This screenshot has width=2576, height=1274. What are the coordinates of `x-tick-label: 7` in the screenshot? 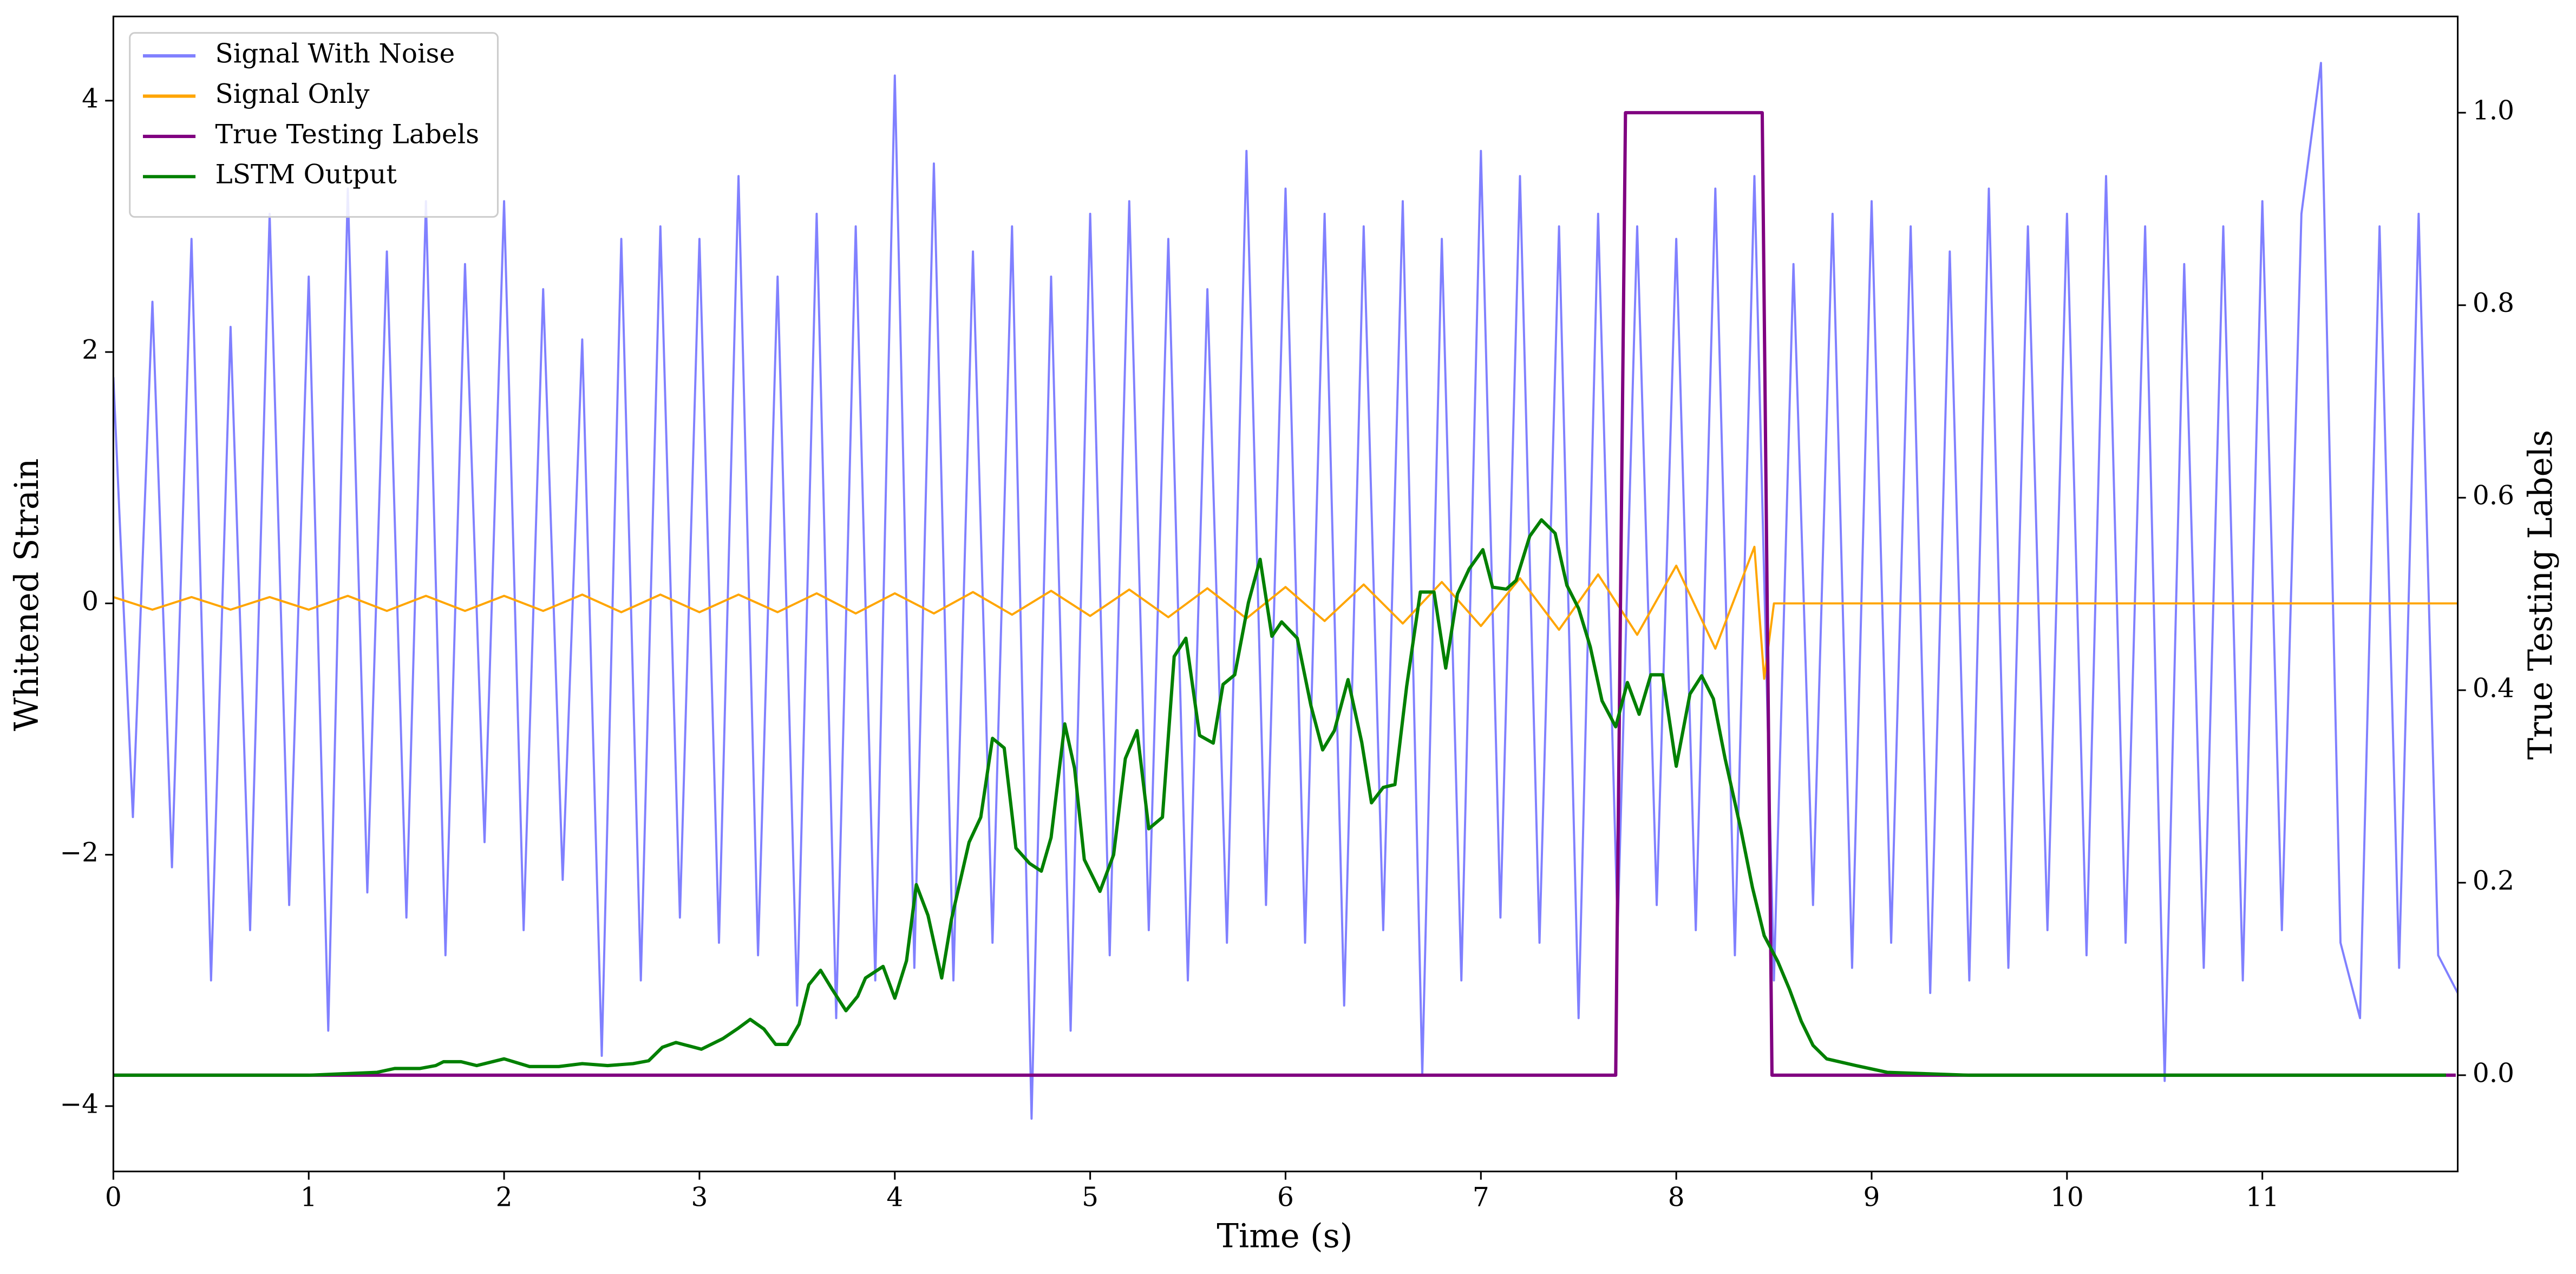 It's located at (1481, 1197).